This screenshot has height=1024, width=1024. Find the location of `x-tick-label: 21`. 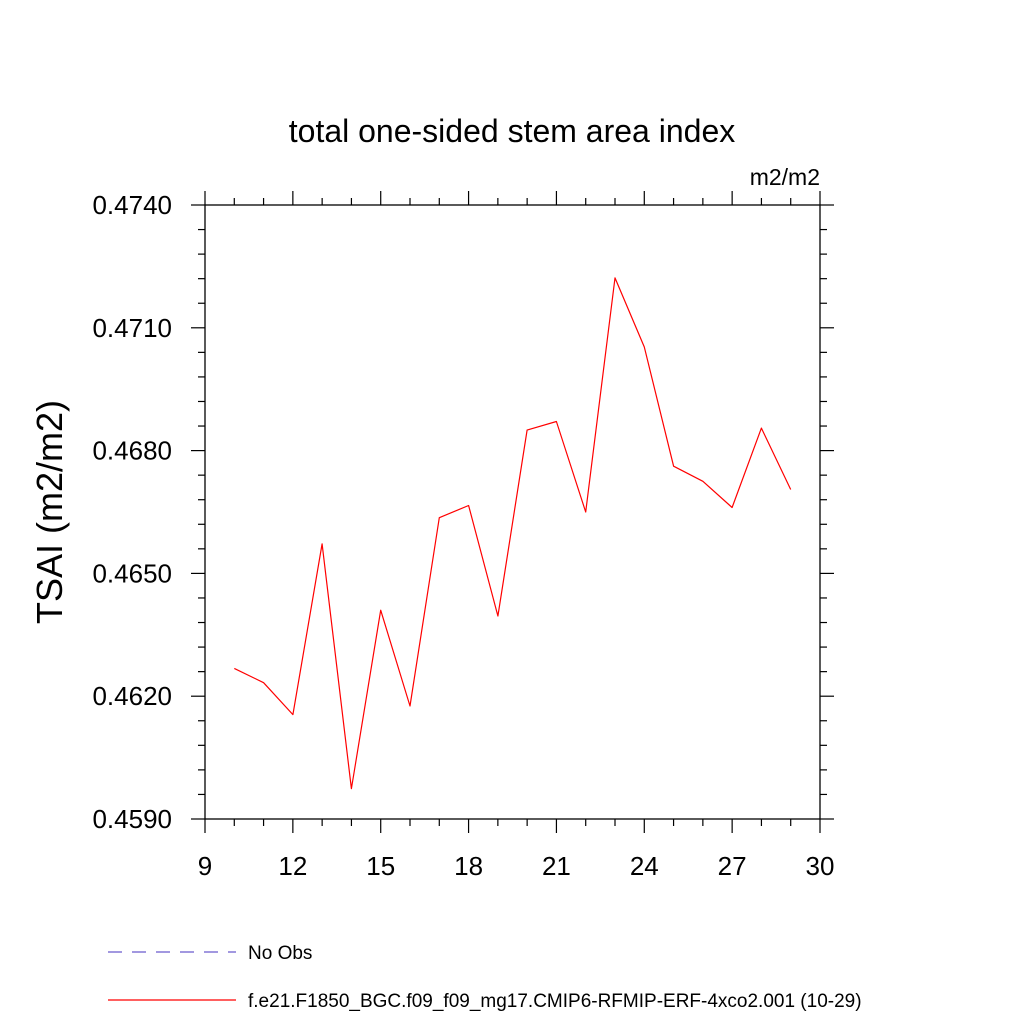

x-tick-label: 21 is located at coordinates (556, 866).